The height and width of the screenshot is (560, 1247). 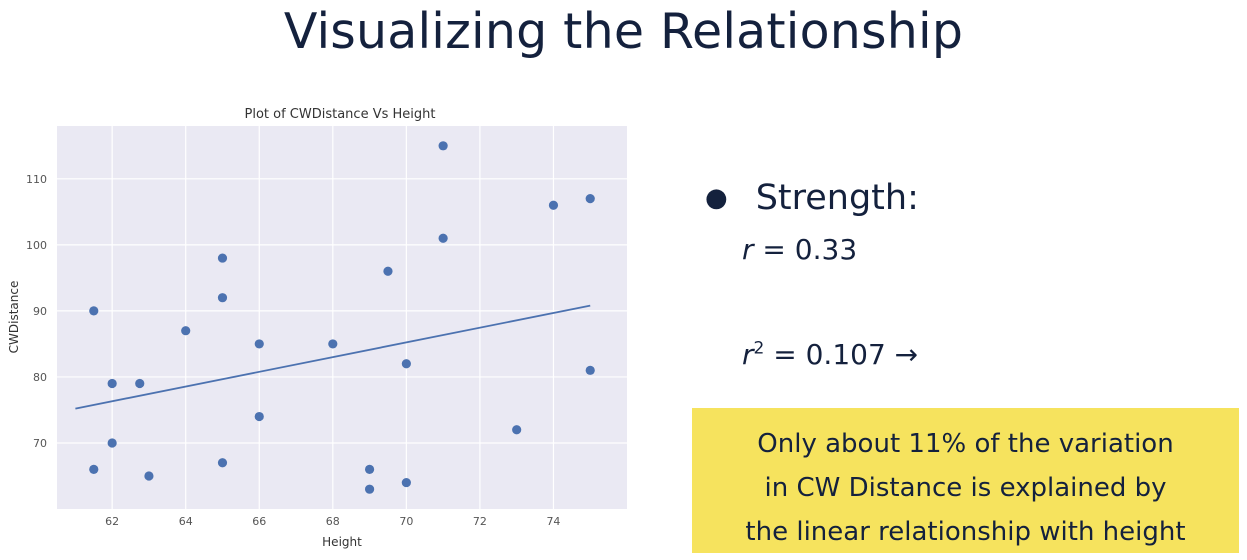 I want to click on y-tick-labels: 70 80 90 100 110, so click(x=36, y=311).